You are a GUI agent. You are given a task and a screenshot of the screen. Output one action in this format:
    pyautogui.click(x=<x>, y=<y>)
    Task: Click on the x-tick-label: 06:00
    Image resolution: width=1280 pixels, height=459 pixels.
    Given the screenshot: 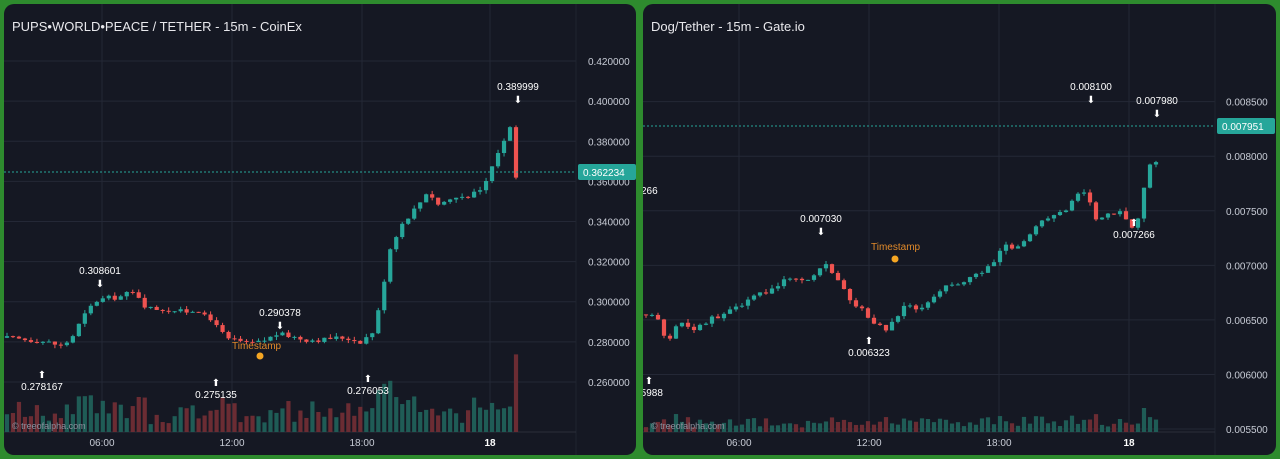 What is the action you would take?
    pyautogui.click(x=738, y=443)
    